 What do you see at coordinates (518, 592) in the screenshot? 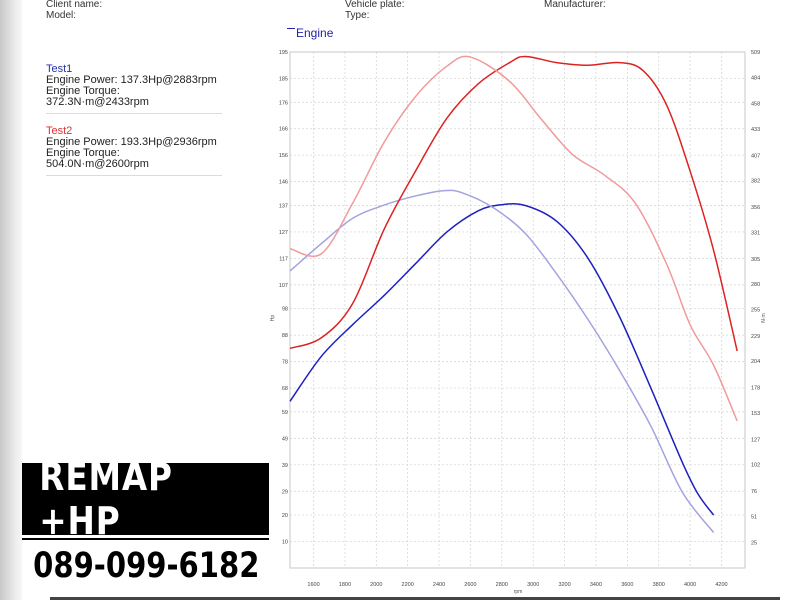
I see `x-axis-label: rpm` at bounding box center [518, 592].